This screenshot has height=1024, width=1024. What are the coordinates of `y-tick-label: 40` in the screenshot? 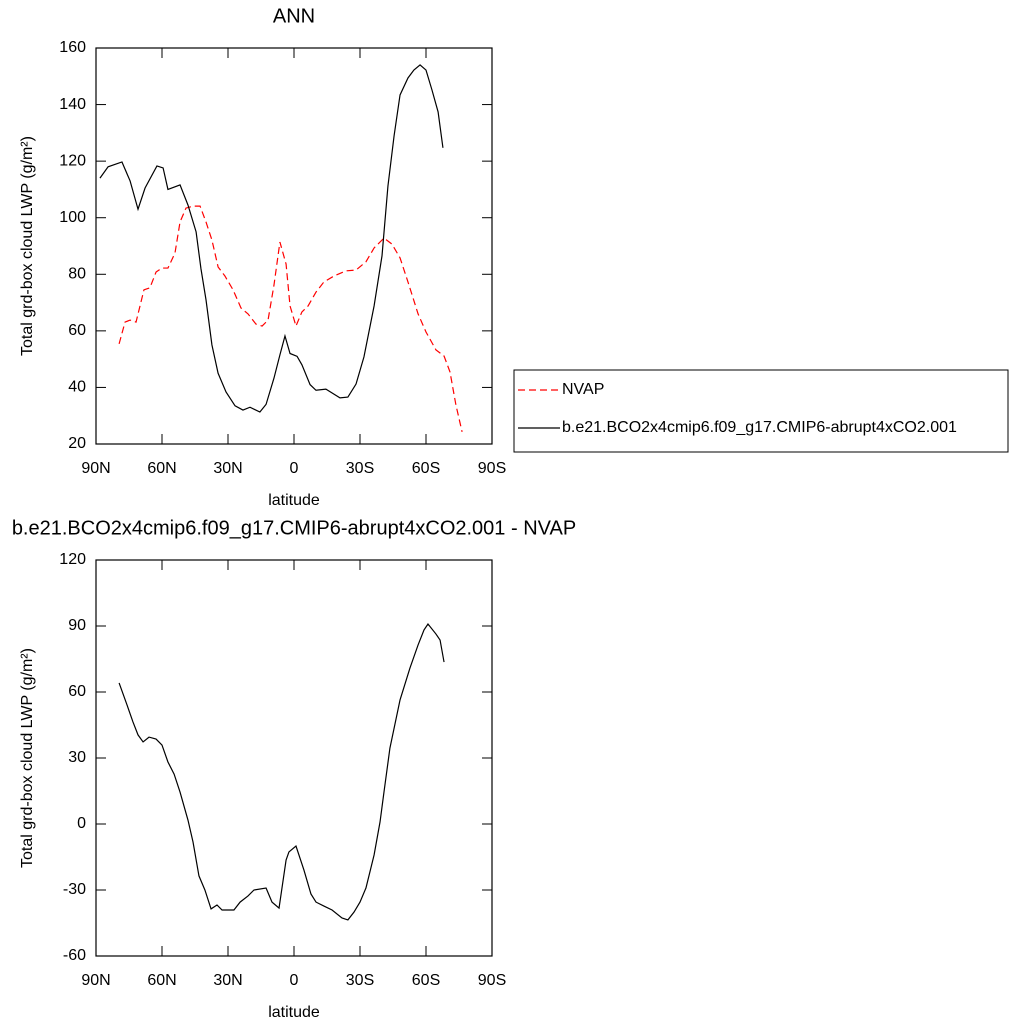 It's located at (77, 387).